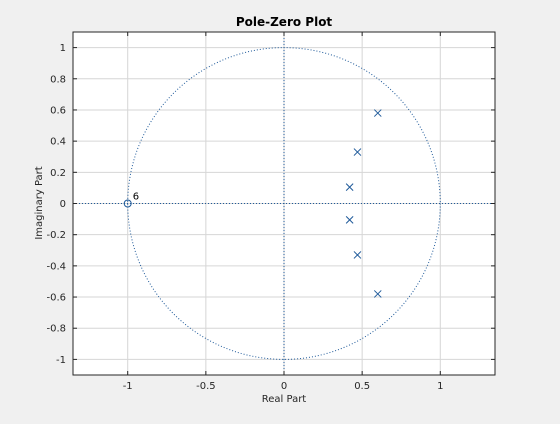 The width and height of the screenshot is (560, 424). What do you see at coordinates (58, 110) in the screenshot?
I see `y-tick-label: 0.6` at bounding box center [58, 110].